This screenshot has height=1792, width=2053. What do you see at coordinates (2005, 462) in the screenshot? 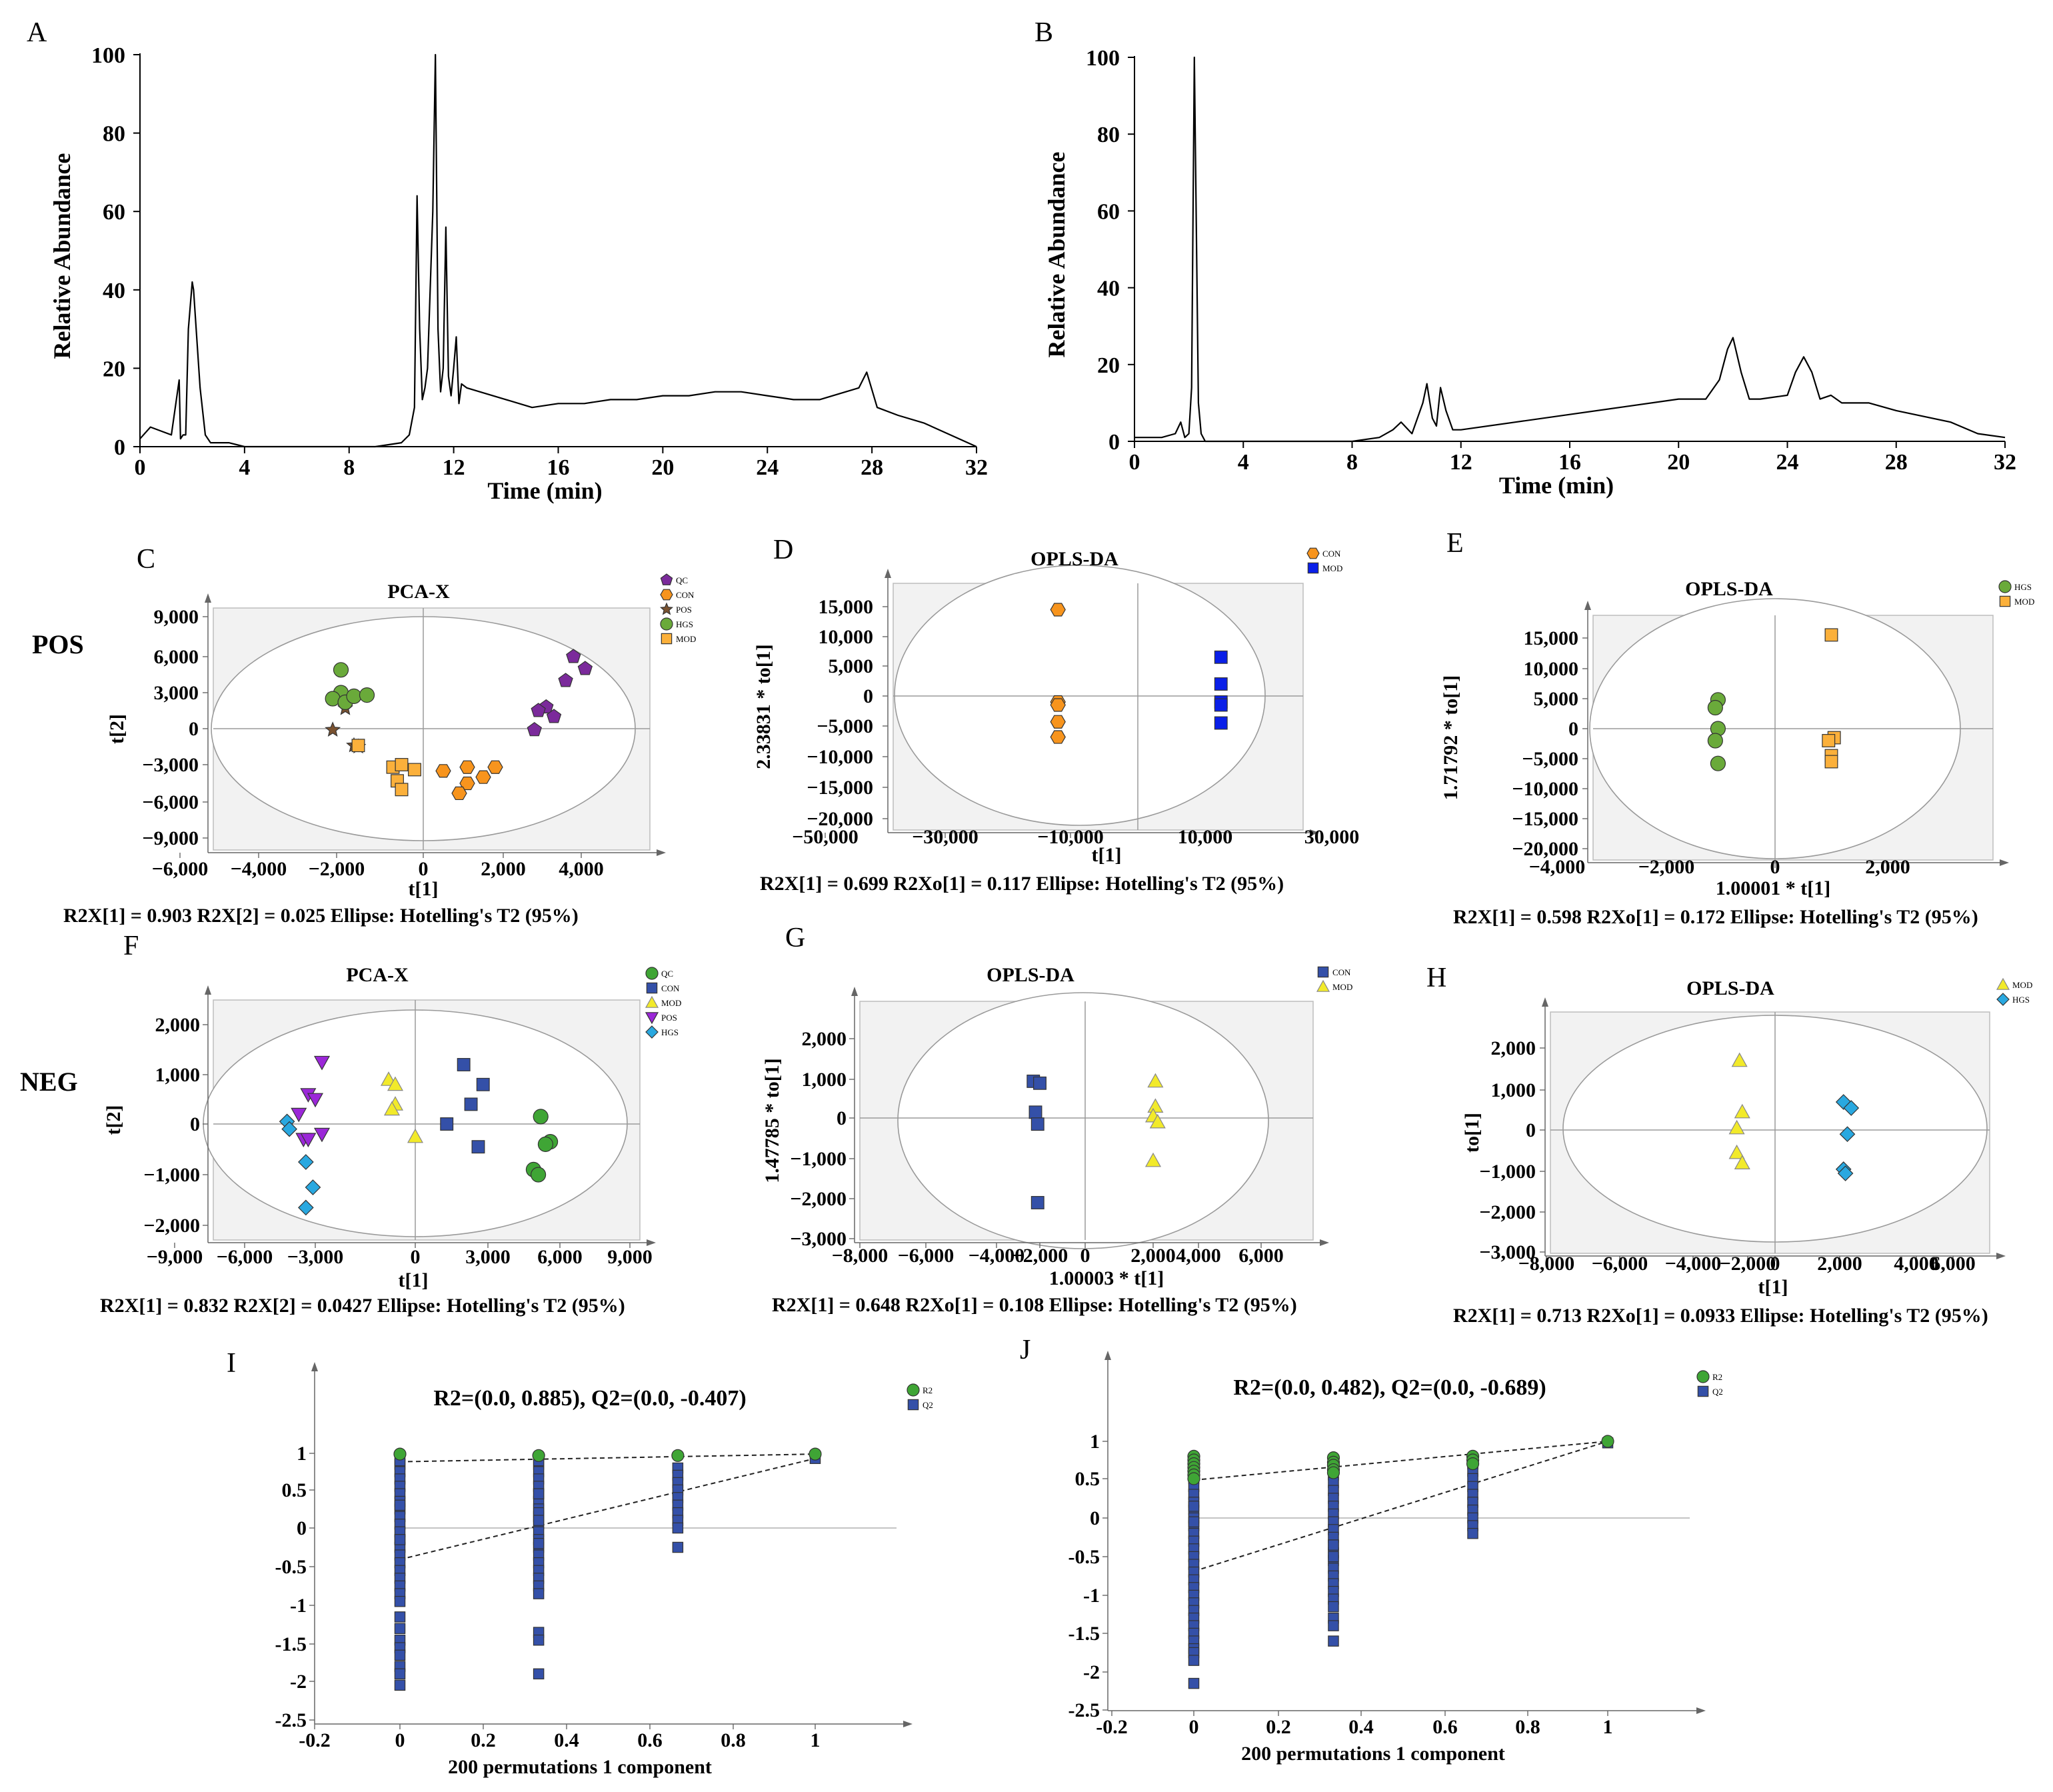
I see `x-tick-label: 32` at bounding box center [2005, 462].